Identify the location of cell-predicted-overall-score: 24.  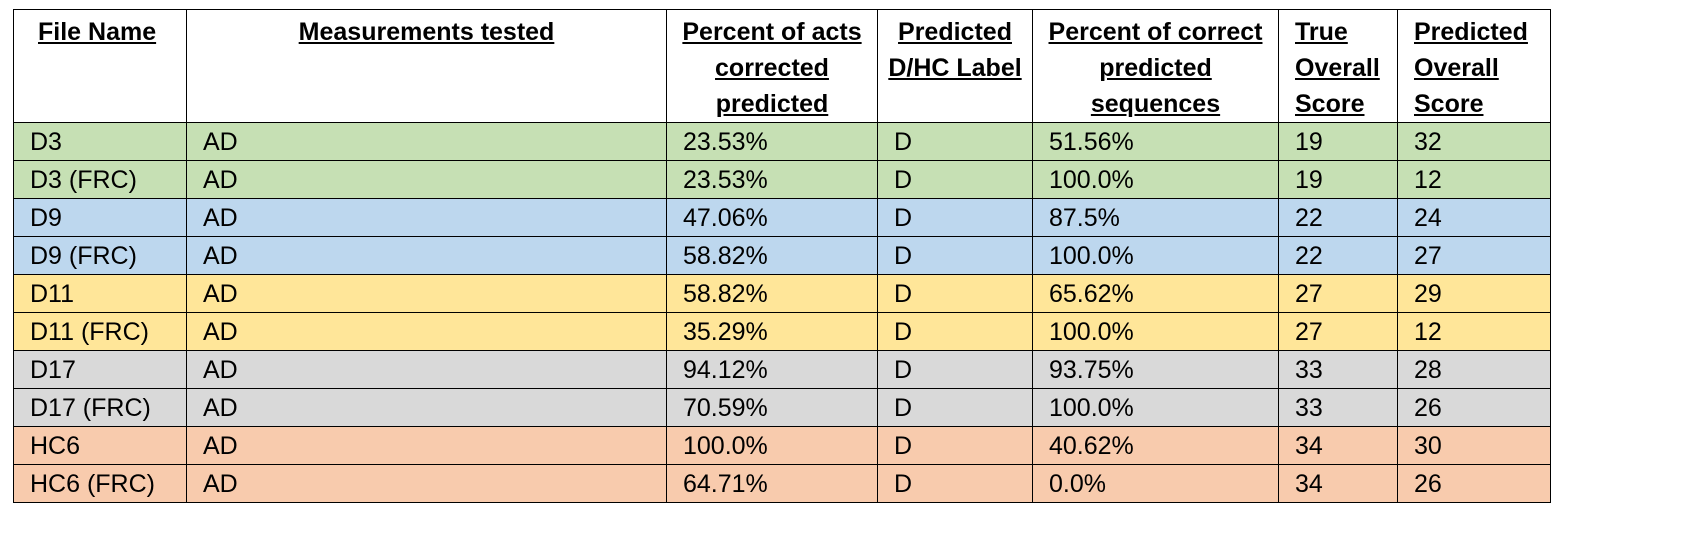
(1474, 217).